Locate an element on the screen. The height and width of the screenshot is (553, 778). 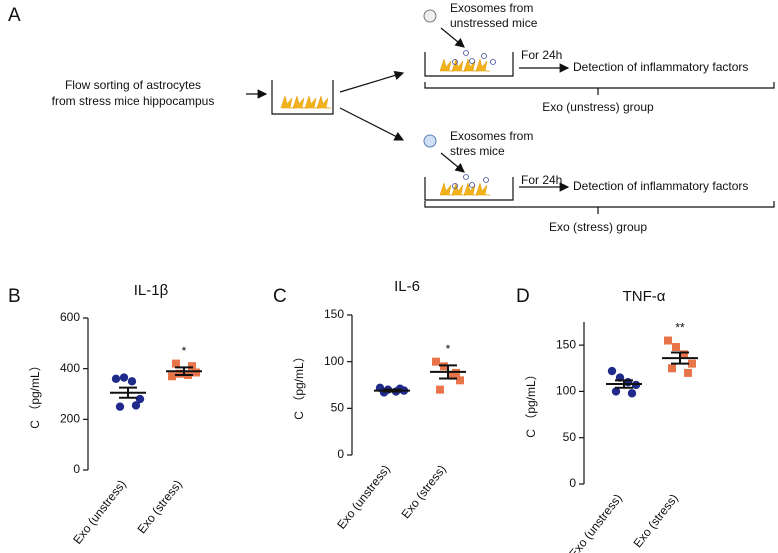
panel-label: B is located at coordinates (14, 296).